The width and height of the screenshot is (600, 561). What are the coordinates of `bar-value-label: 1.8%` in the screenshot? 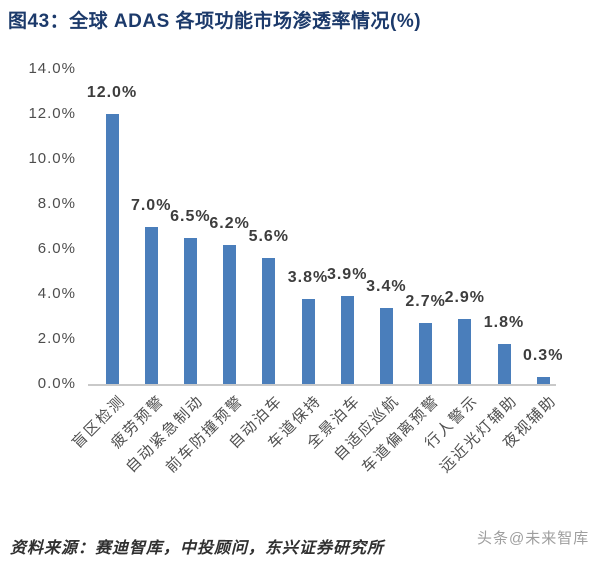 It's located at (504, 322).